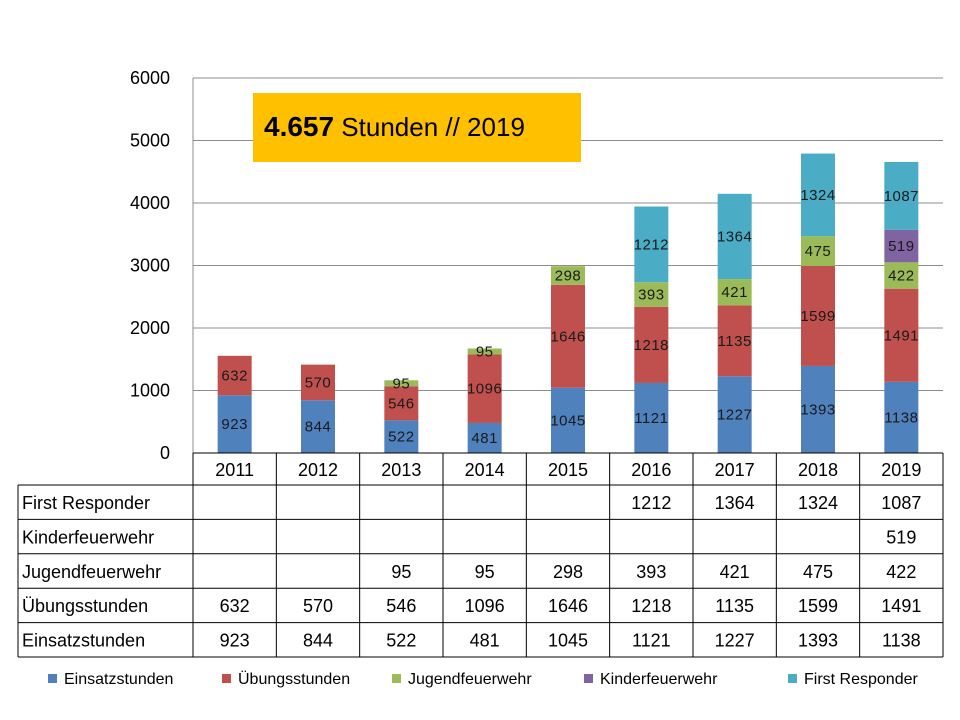  I want to click on bar-data-label: 1087, so click(901, 196).